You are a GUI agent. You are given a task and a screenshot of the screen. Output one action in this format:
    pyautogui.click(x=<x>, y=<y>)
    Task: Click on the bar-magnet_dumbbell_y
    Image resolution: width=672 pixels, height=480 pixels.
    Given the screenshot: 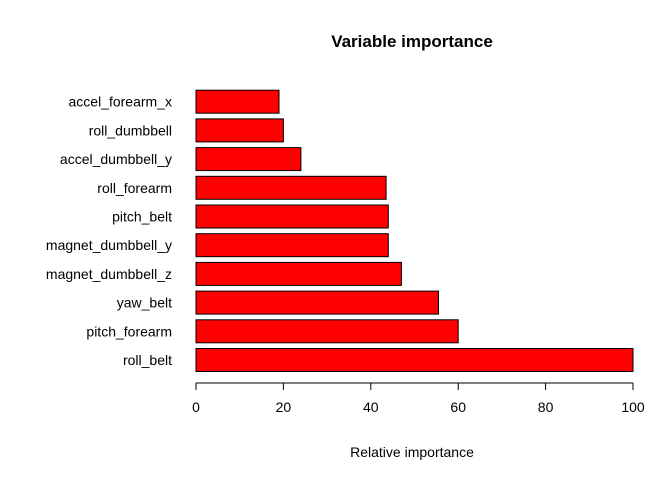 What is the action you would take?
    pyautogui.click(x=292, y=245)
    